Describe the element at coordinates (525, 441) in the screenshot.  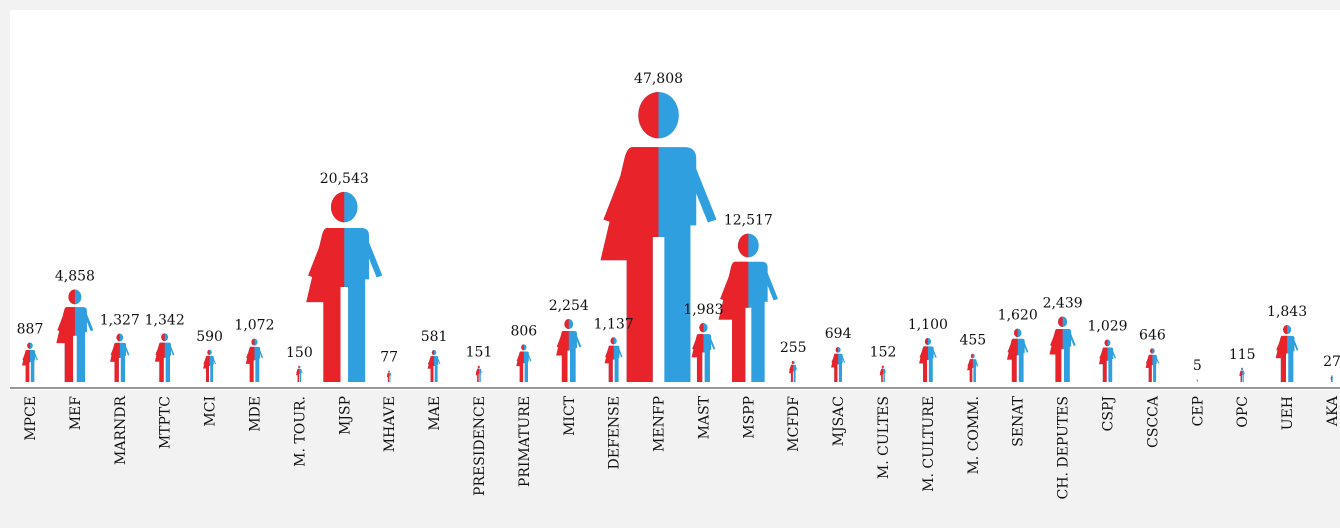
I see `x-tick-label: PRIMATURE` at that location.